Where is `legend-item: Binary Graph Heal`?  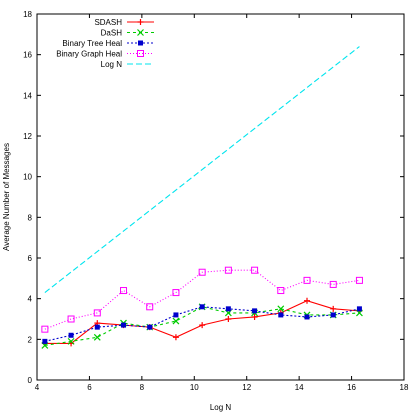 legend-item: Binary Graph Heal is located at coordinates (105, 54).